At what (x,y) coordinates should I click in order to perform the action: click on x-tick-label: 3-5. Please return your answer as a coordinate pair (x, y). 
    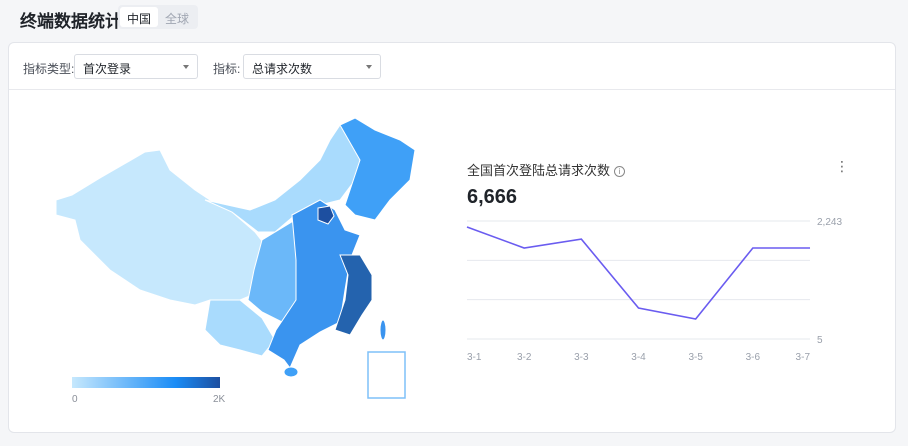
    Looking at the image, I should click on (695, 357).